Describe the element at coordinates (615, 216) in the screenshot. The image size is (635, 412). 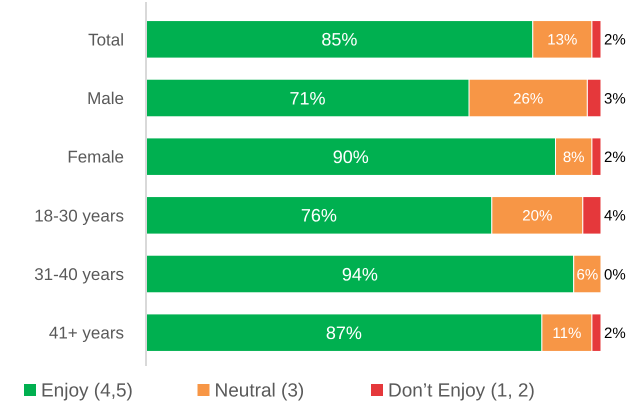
I see `data-label: 4%` at that location.